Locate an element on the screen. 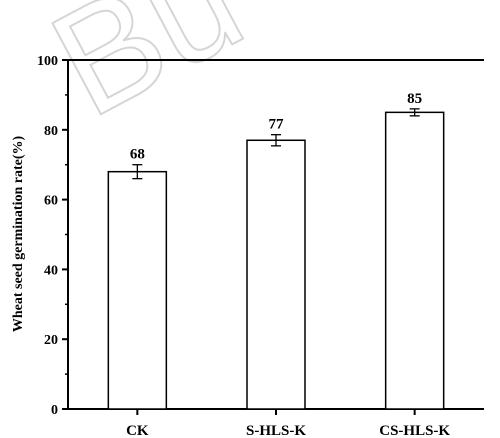  data-label-3: 85 is located at coordinates (414, 99).